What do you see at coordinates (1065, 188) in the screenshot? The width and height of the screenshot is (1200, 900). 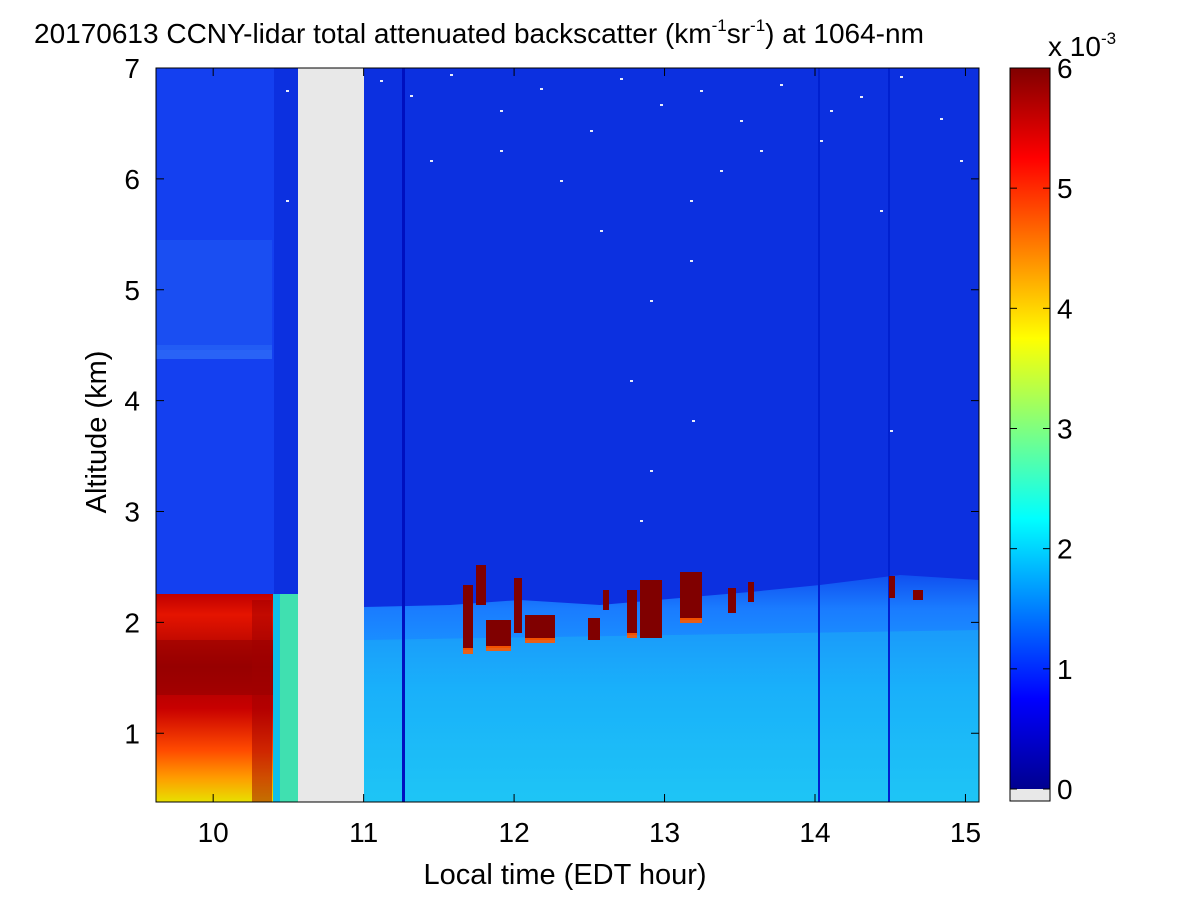 I see `colorbar-tick-label: 5` at bounding box center [1065, 188].